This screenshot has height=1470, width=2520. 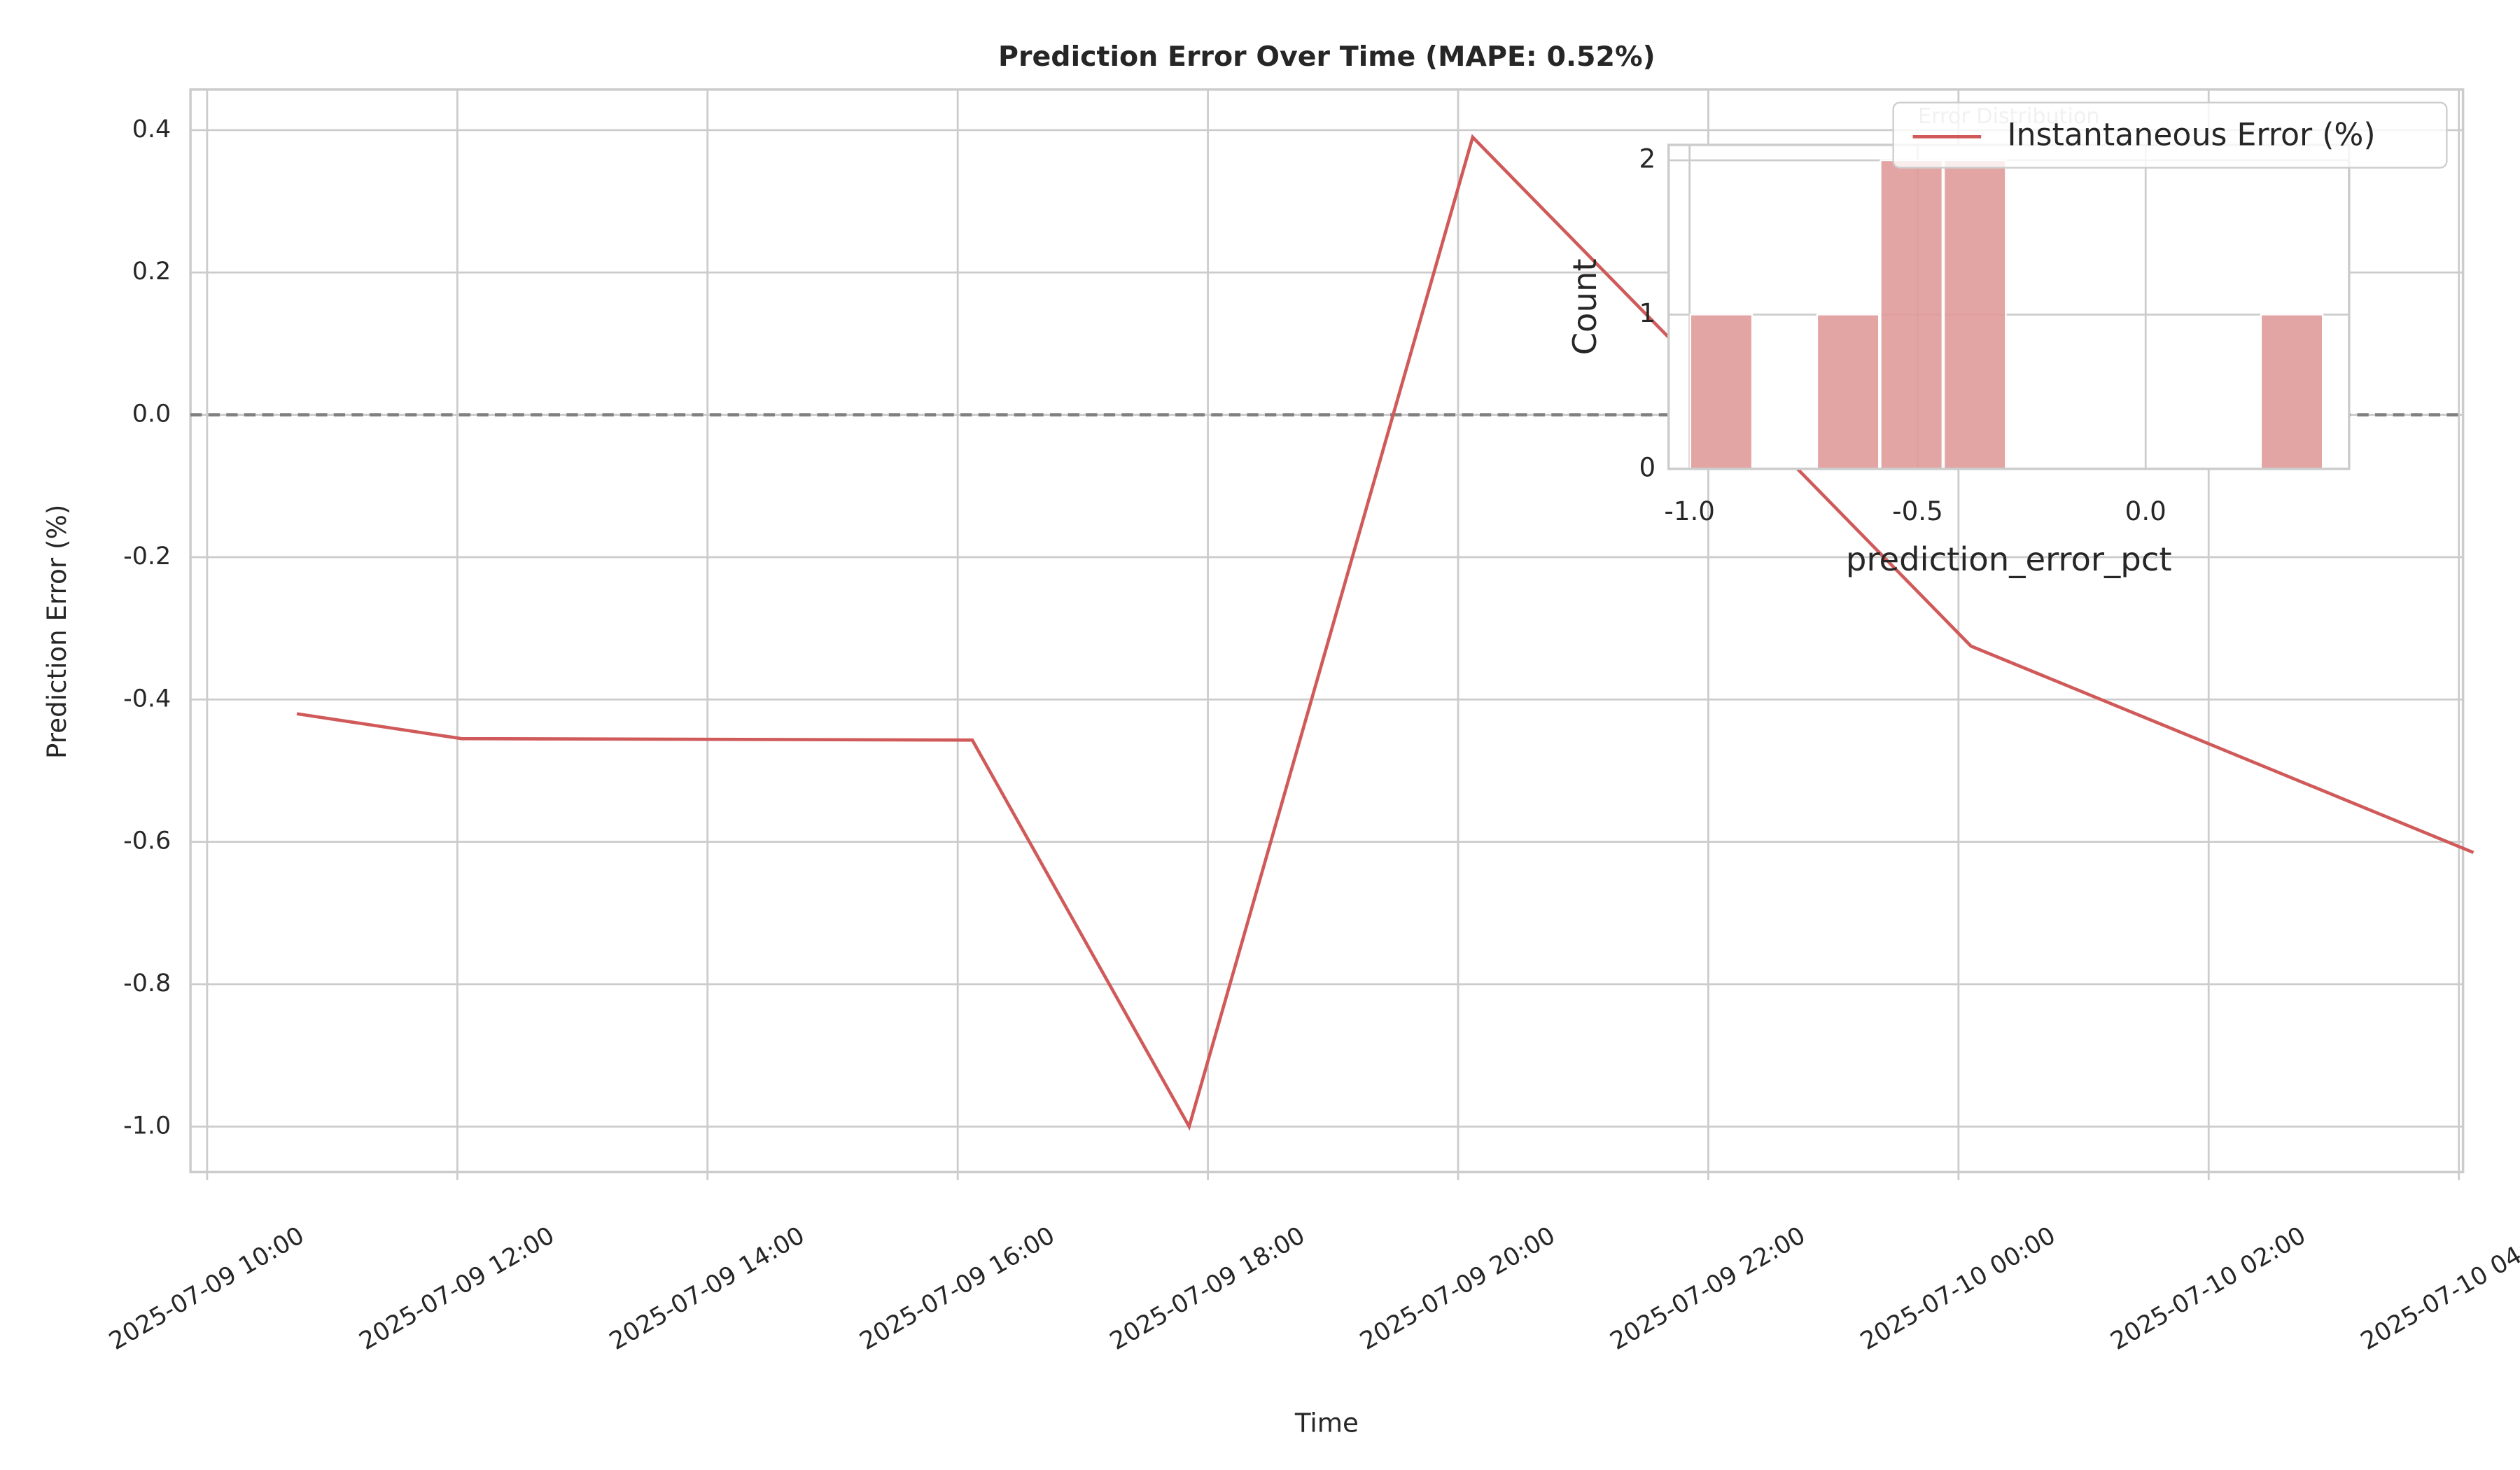 I want to click on y-tick-label: 0.4, so click(x=151, y=129).